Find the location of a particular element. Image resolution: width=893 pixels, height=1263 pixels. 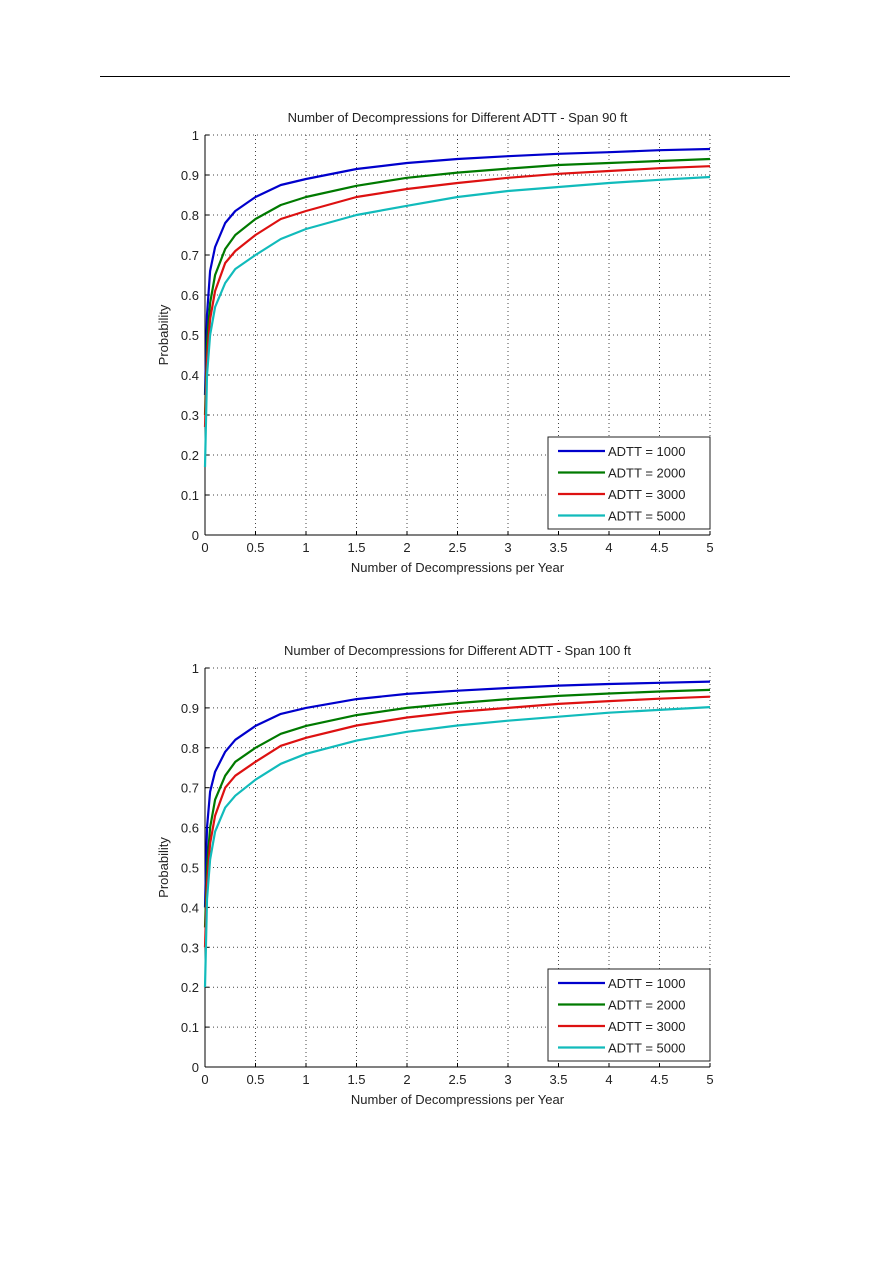

header-rule is located at coordinates (445, 76).